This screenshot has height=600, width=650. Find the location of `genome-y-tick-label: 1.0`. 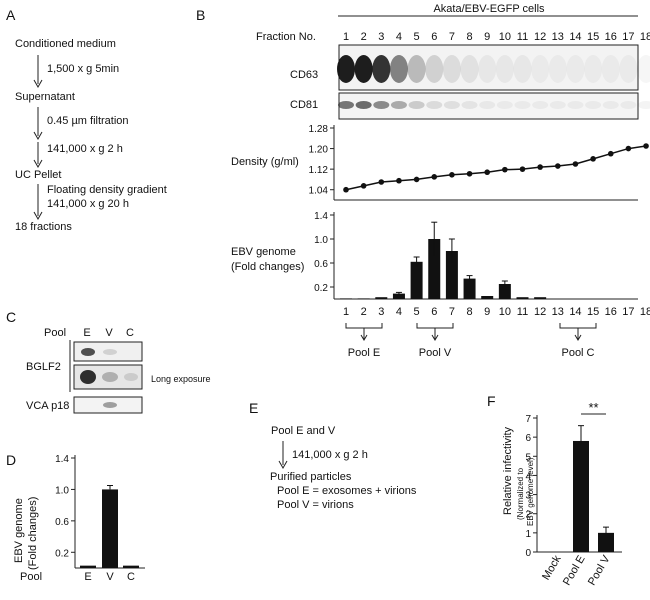

genome-y-tick-label: 1.0 is located at coordinates (321, 240).